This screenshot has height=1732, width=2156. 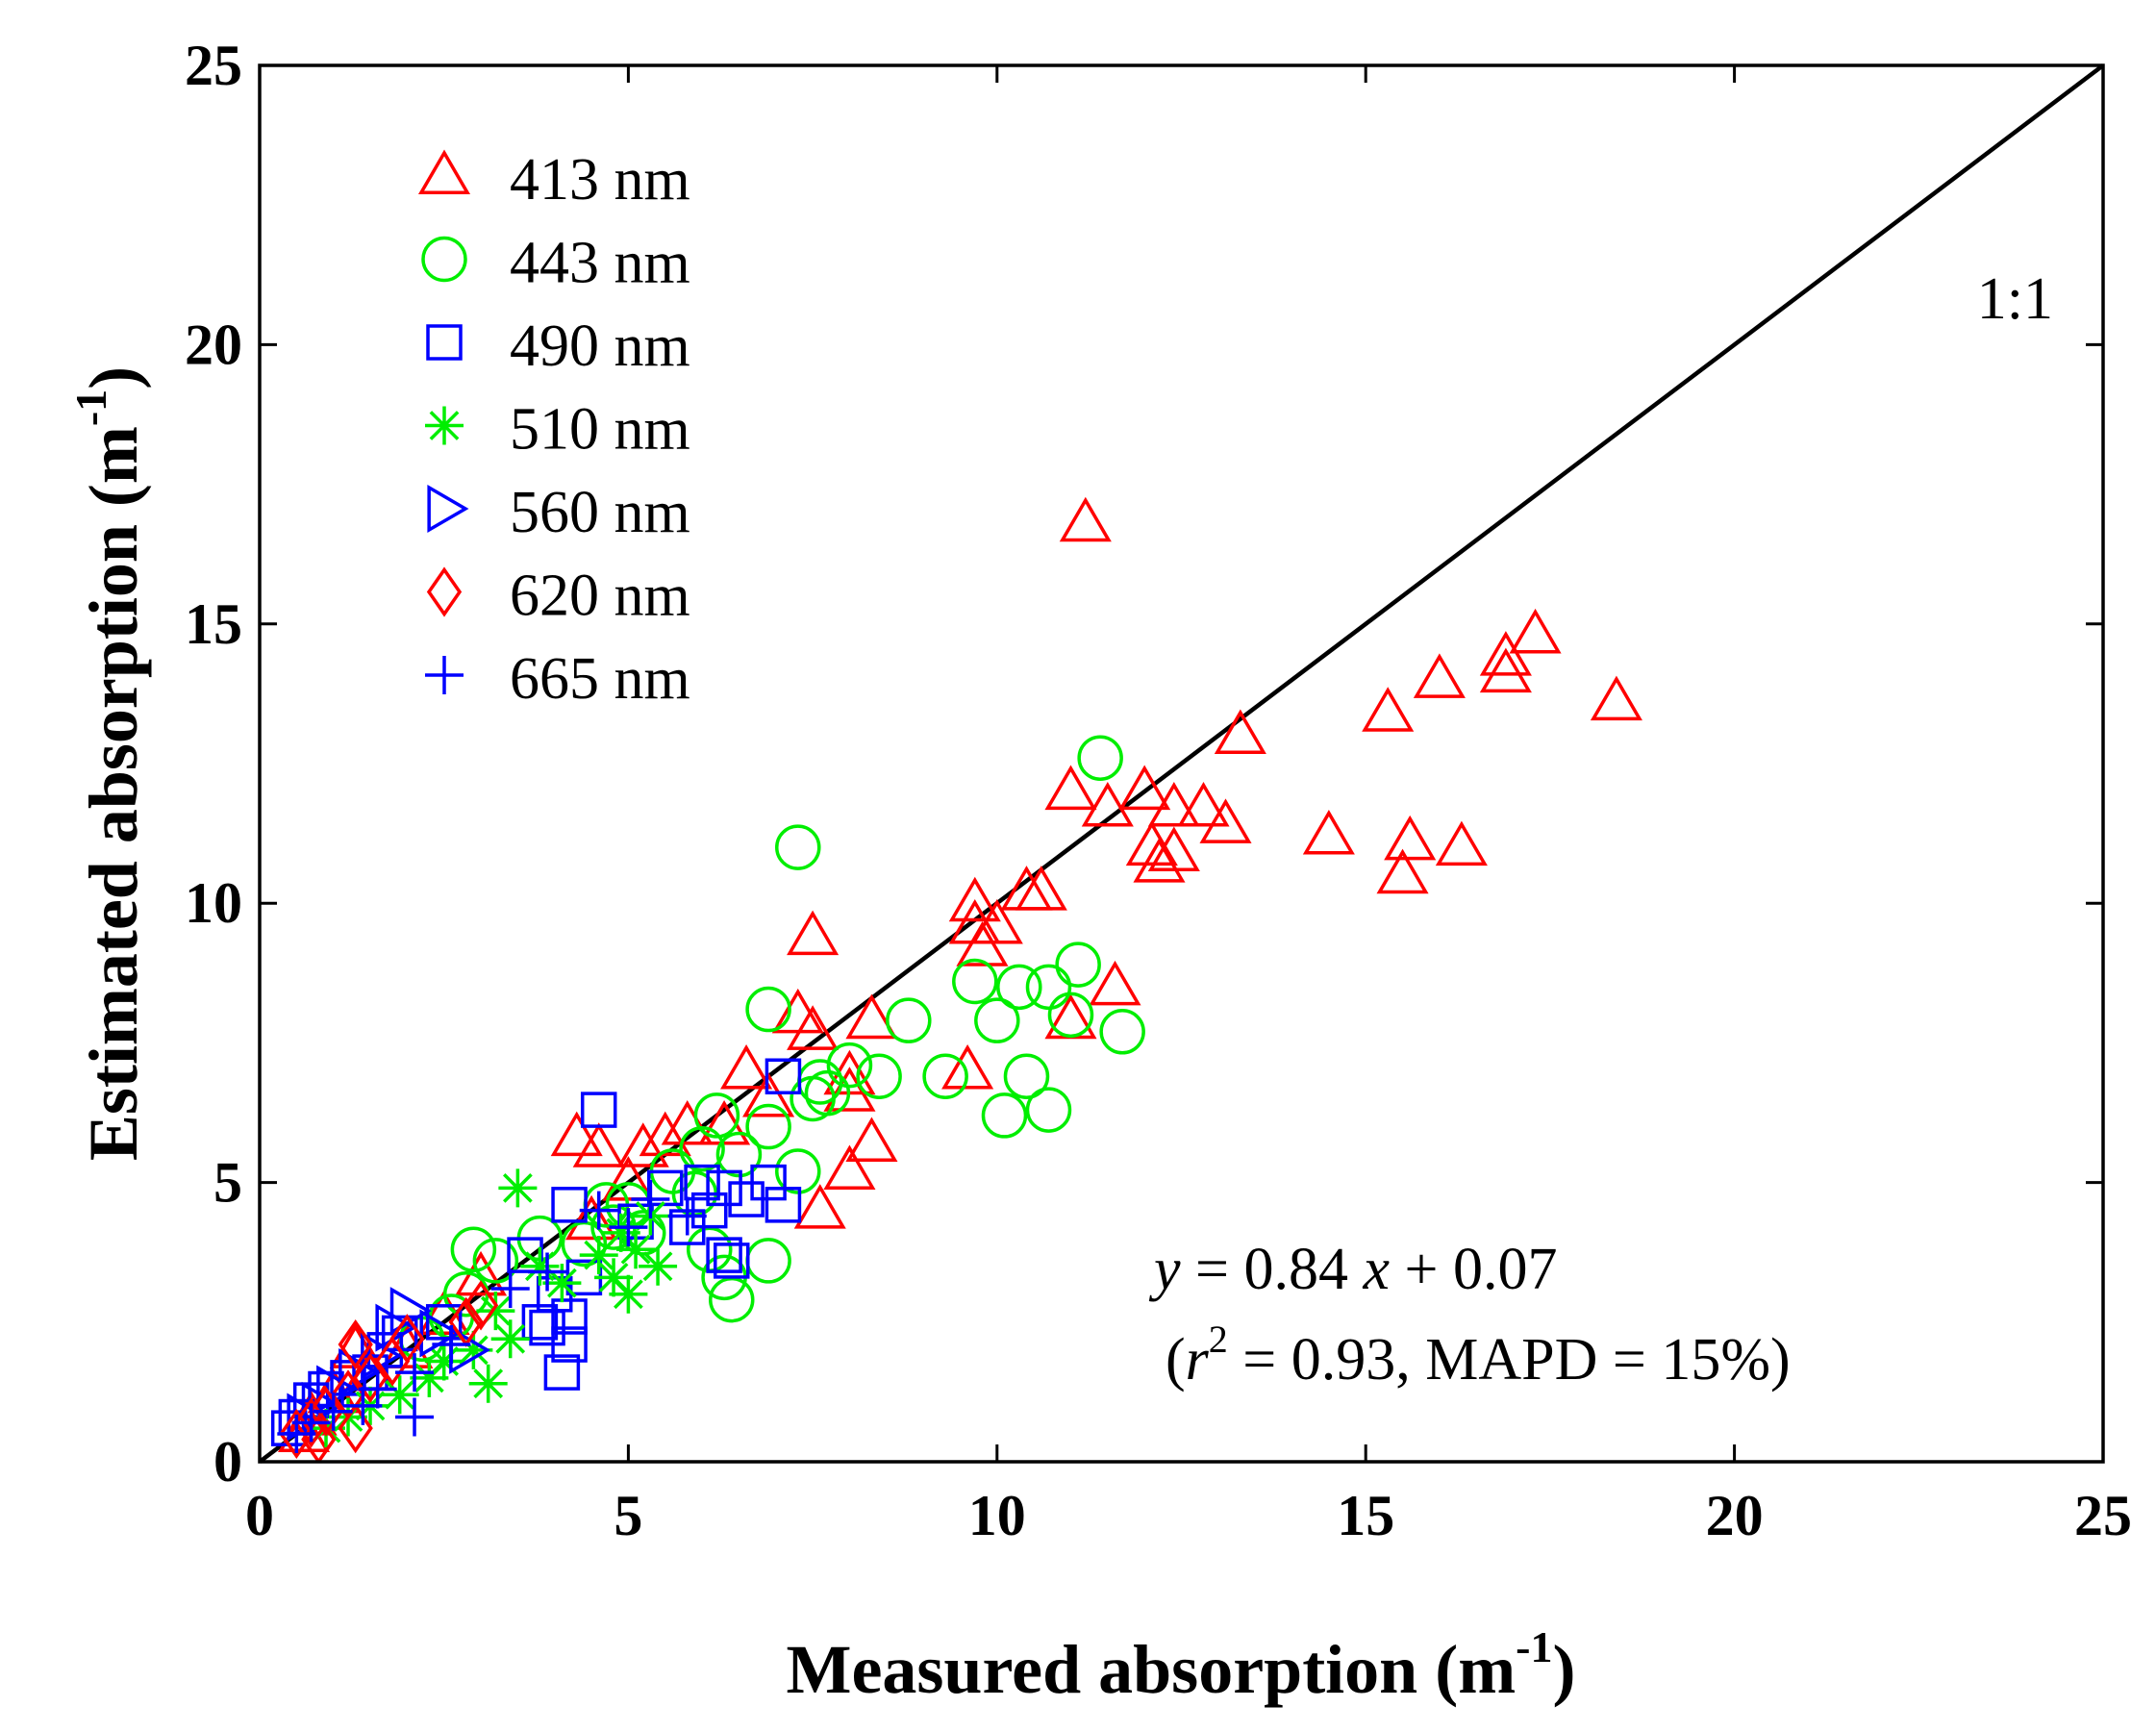 I want to click on legend-item: 490 nm, so click(x=558, y=346).